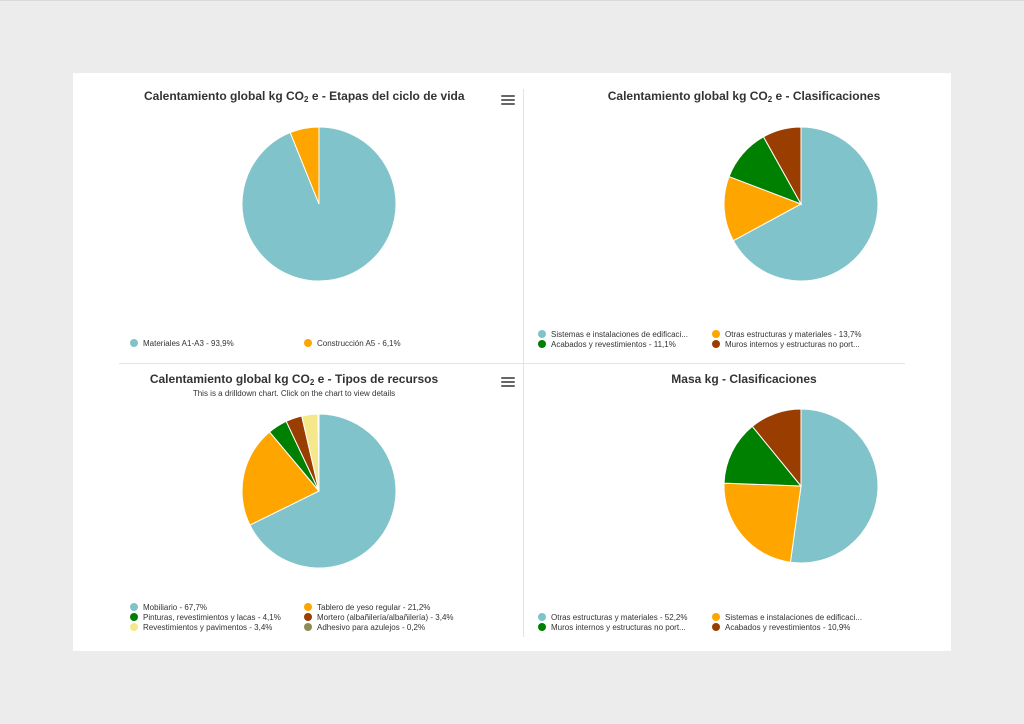 This screenshot has height=724, width=1024. Describe the element at coordinates (201, 628) in the screenshot. I see `legend-item: Revestimientos y pavimentos - 3,4%` at that location.